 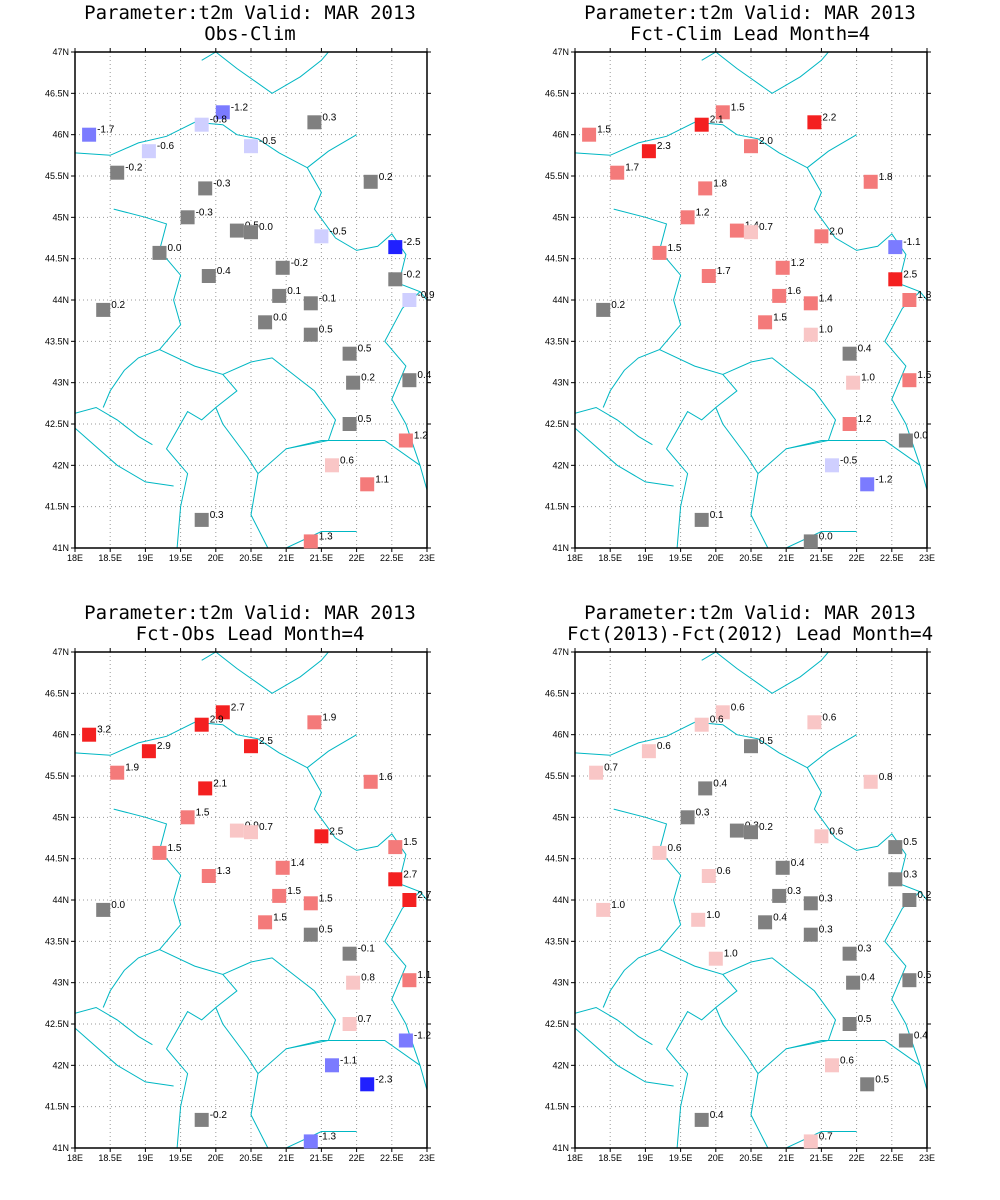 I want to click on station-value-label: -0.1, so click(x=328, y=298).